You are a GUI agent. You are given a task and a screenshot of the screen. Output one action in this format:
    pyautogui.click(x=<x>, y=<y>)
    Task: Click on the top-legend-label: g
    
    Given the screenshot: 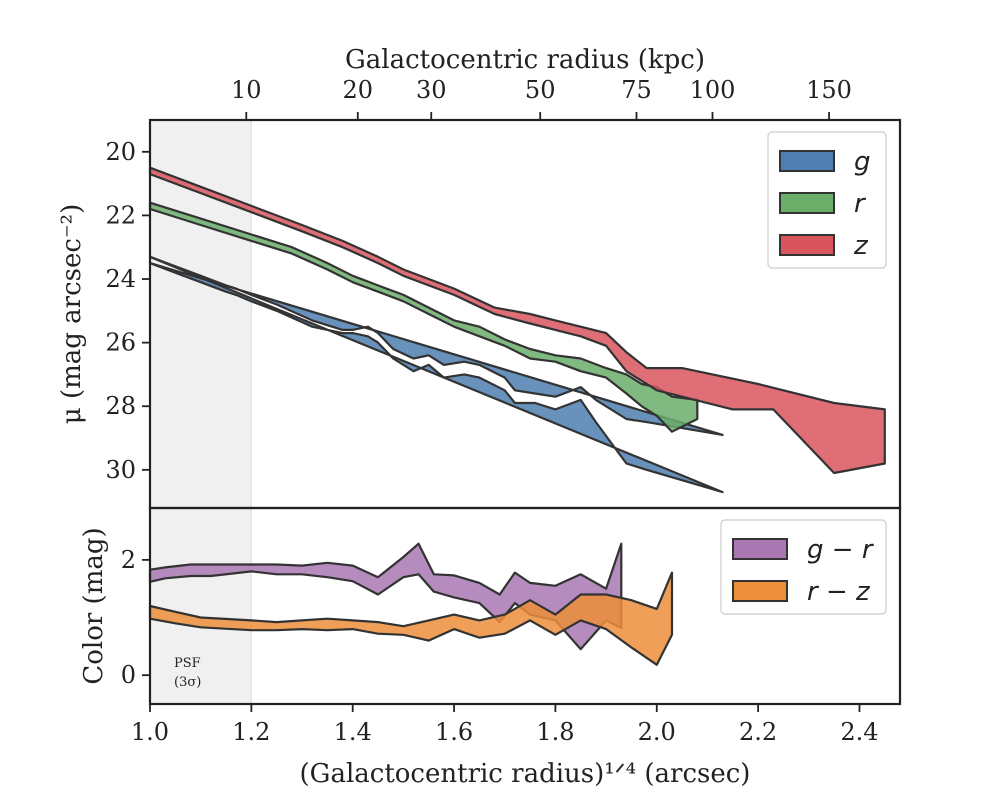 What is the action you would take?
    pyautogui.click(x=862, y=162)
    